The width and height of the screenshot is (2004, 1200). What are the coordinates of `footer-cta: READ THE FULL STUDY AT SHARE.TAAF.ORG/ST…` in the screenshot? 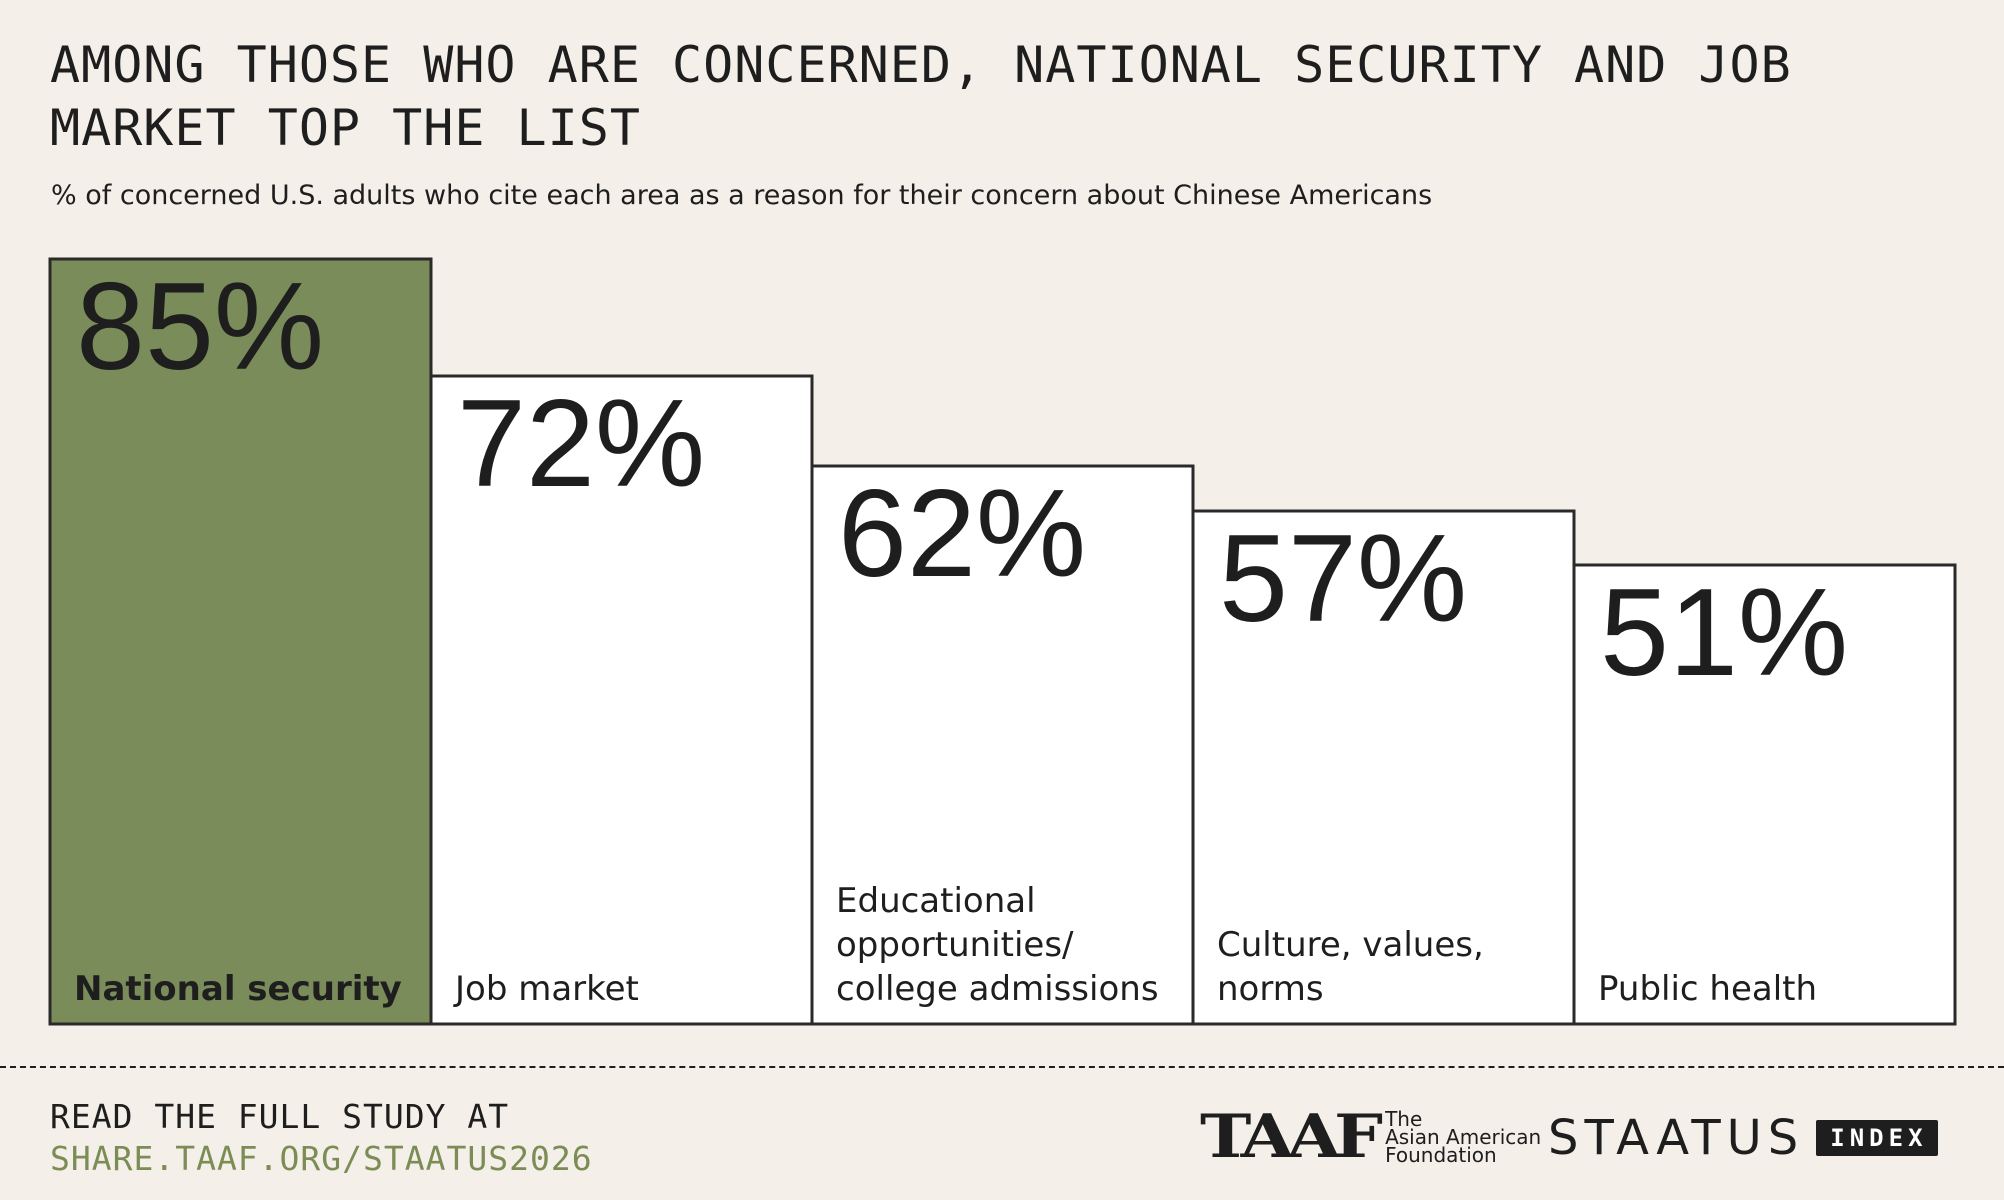 It's located at (321, 1138).